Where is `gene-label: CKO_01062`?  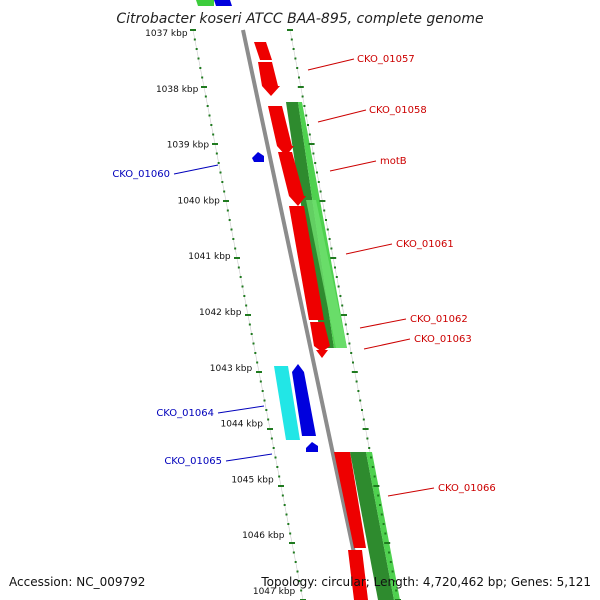
gene-label: CKO_01062 is located at coordinates (439, 319).